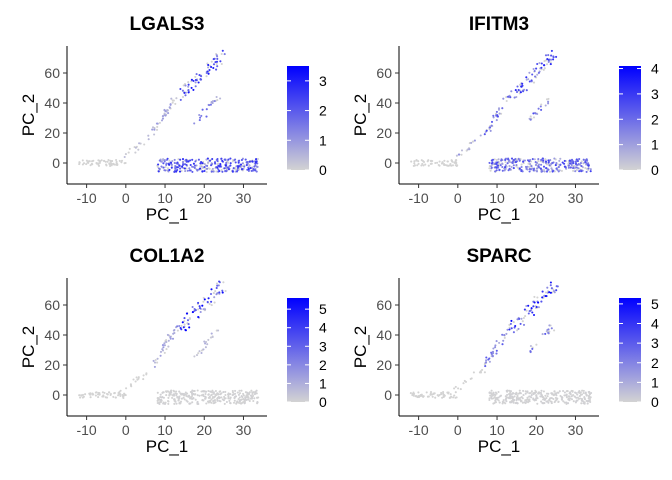  What do you see at coordinates (52, 133) in the screenshot?
I see `y-tick-label: 20` at bounding box center [52, 133].